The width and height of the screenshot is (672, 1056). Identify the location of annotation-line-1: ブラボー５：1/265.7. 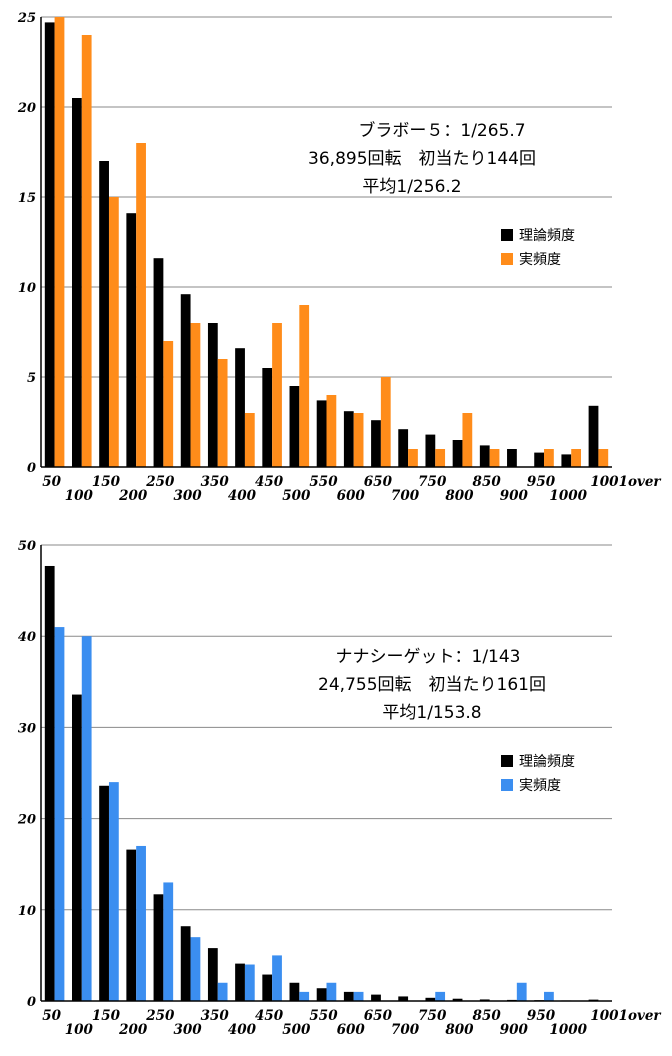
(441, 130).